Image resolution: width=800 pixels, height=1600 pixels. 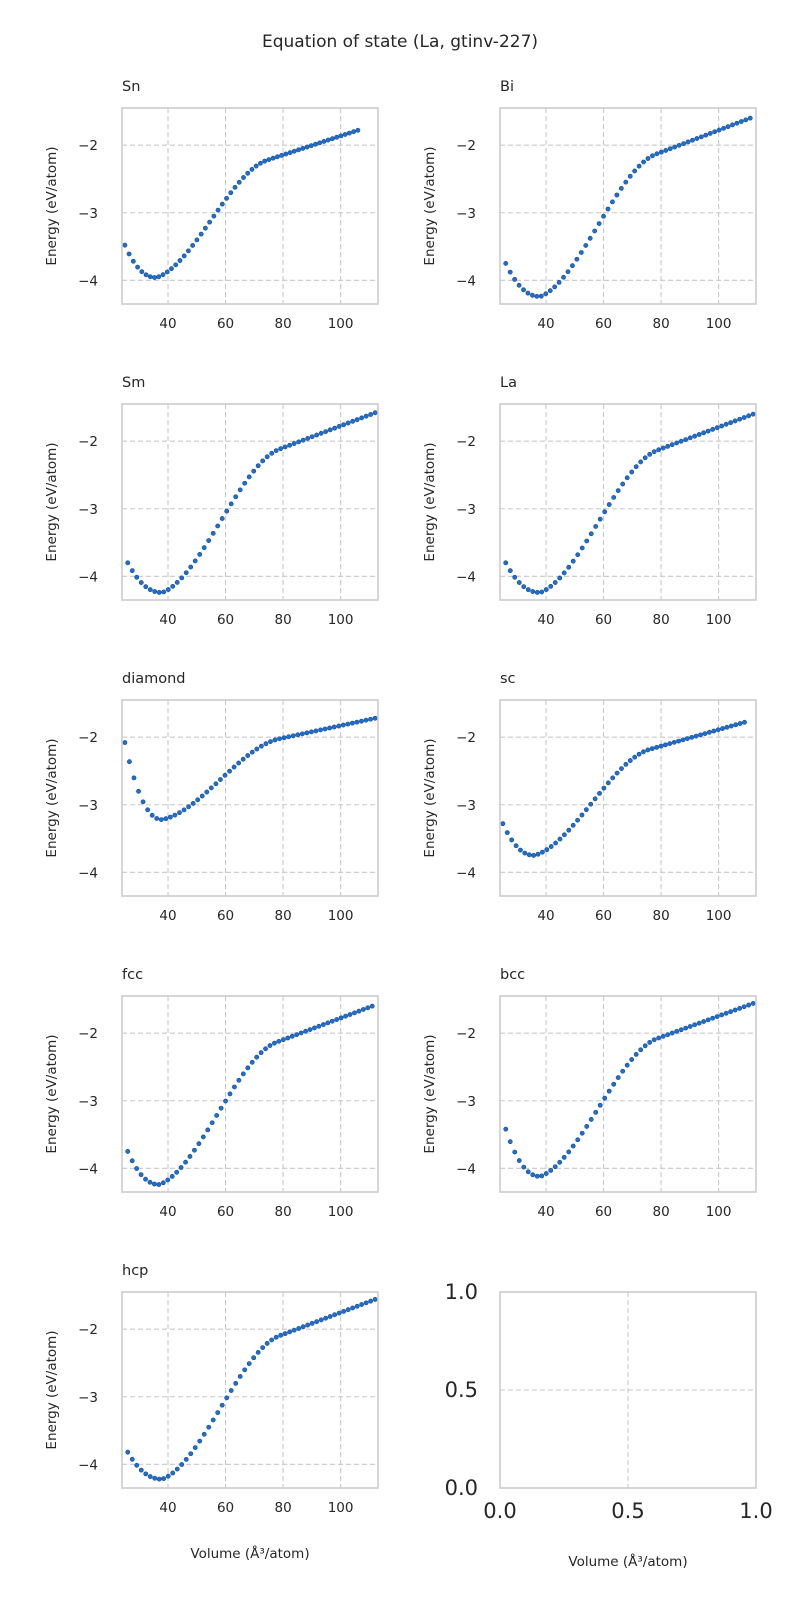 What do you see at coordinates (249, 1553) in the screenshot?
I see `x-axis-label: Volume (Å³/atom)` at bounding box center [249, 1553].